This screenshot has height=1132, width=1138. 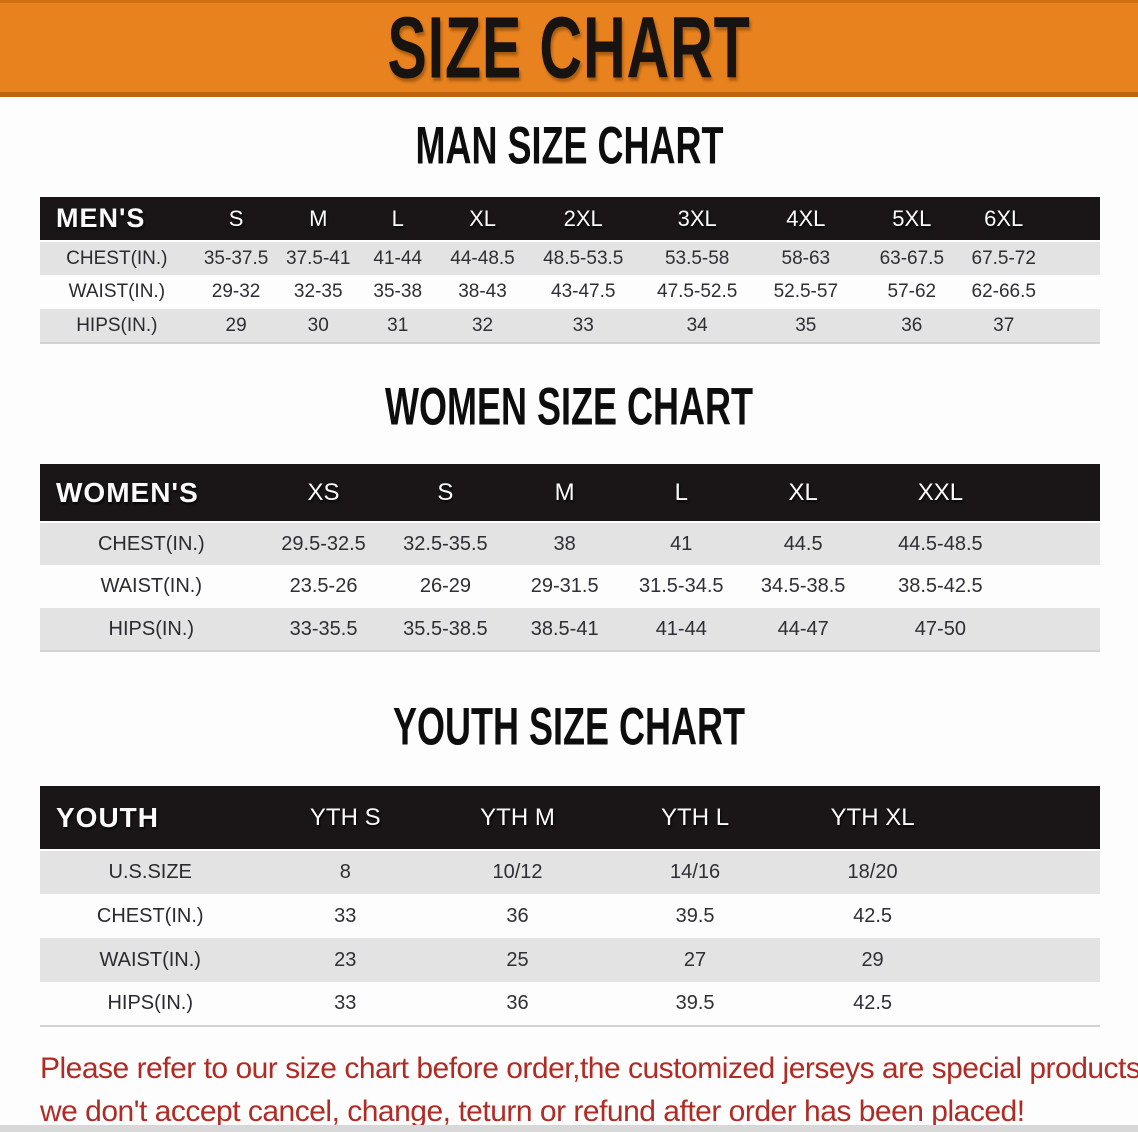 I want to click on size-value: 38-43, so click(x=482, y=291).